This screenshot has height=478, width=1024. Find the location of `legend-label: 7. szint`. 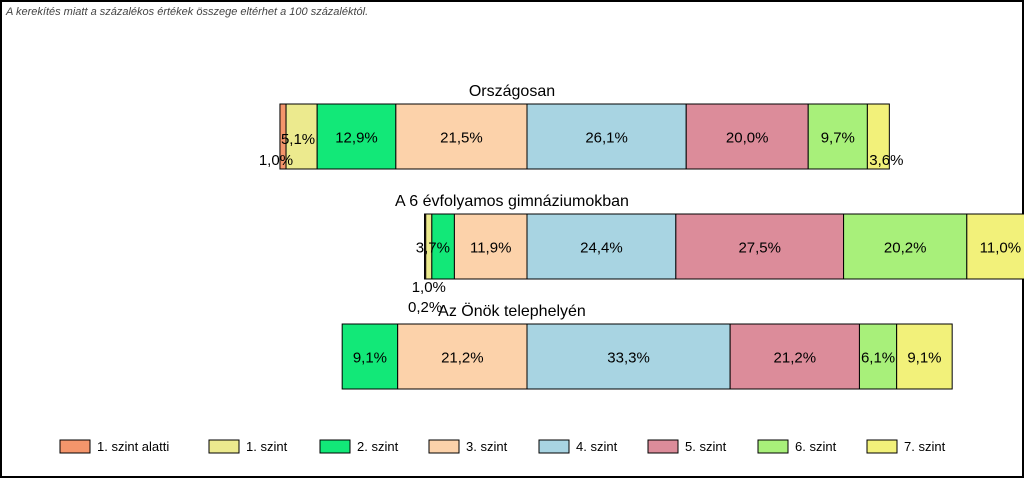

legend-label: 7. szint is located at coordinates (925, 446).